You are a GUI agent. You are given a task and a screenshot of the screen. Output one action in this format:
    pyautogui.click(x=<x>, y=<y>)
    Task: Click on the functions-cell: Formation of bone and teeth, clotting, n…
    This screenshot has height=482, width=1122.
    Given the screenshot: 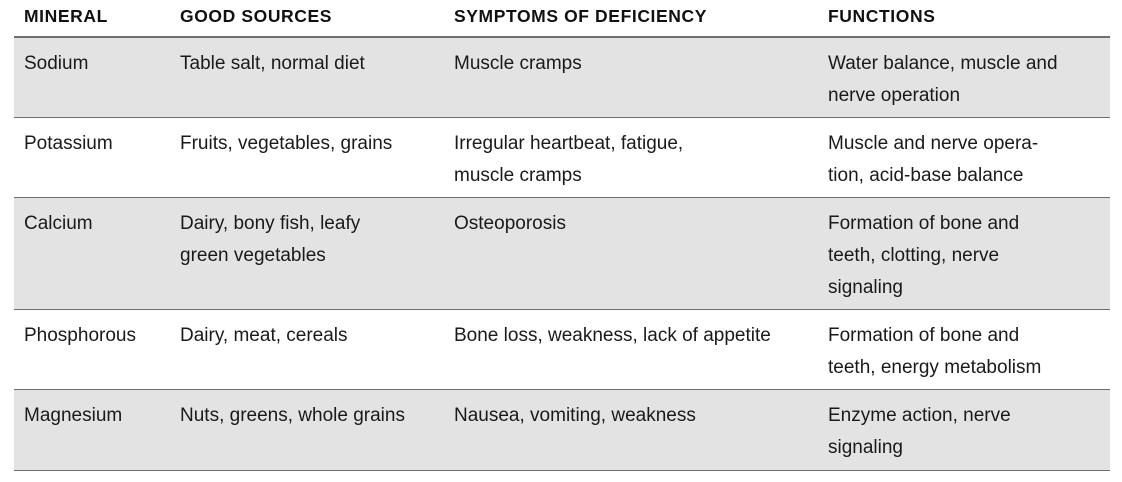 What is the action you would take?
    pyautogui.click(x=923, y=256)
    